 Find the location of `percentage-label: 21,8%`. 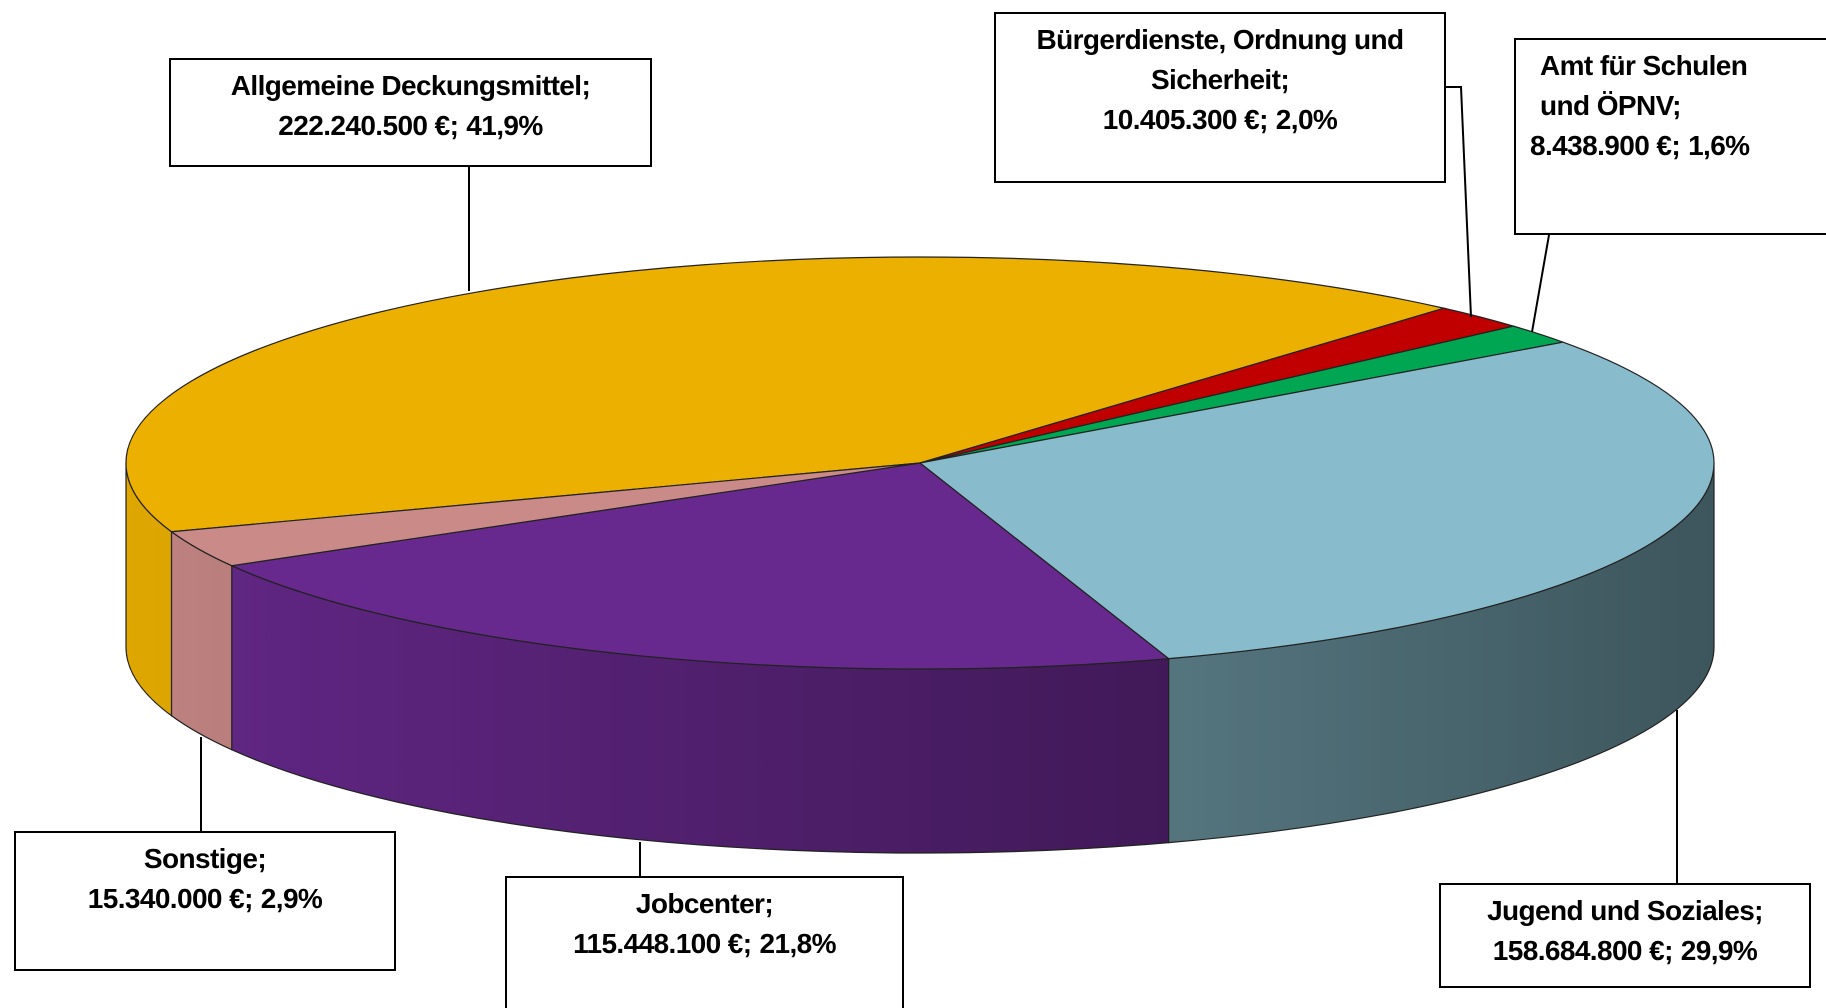

percentage-label: 21,8% is located at coordinates (798, 943).